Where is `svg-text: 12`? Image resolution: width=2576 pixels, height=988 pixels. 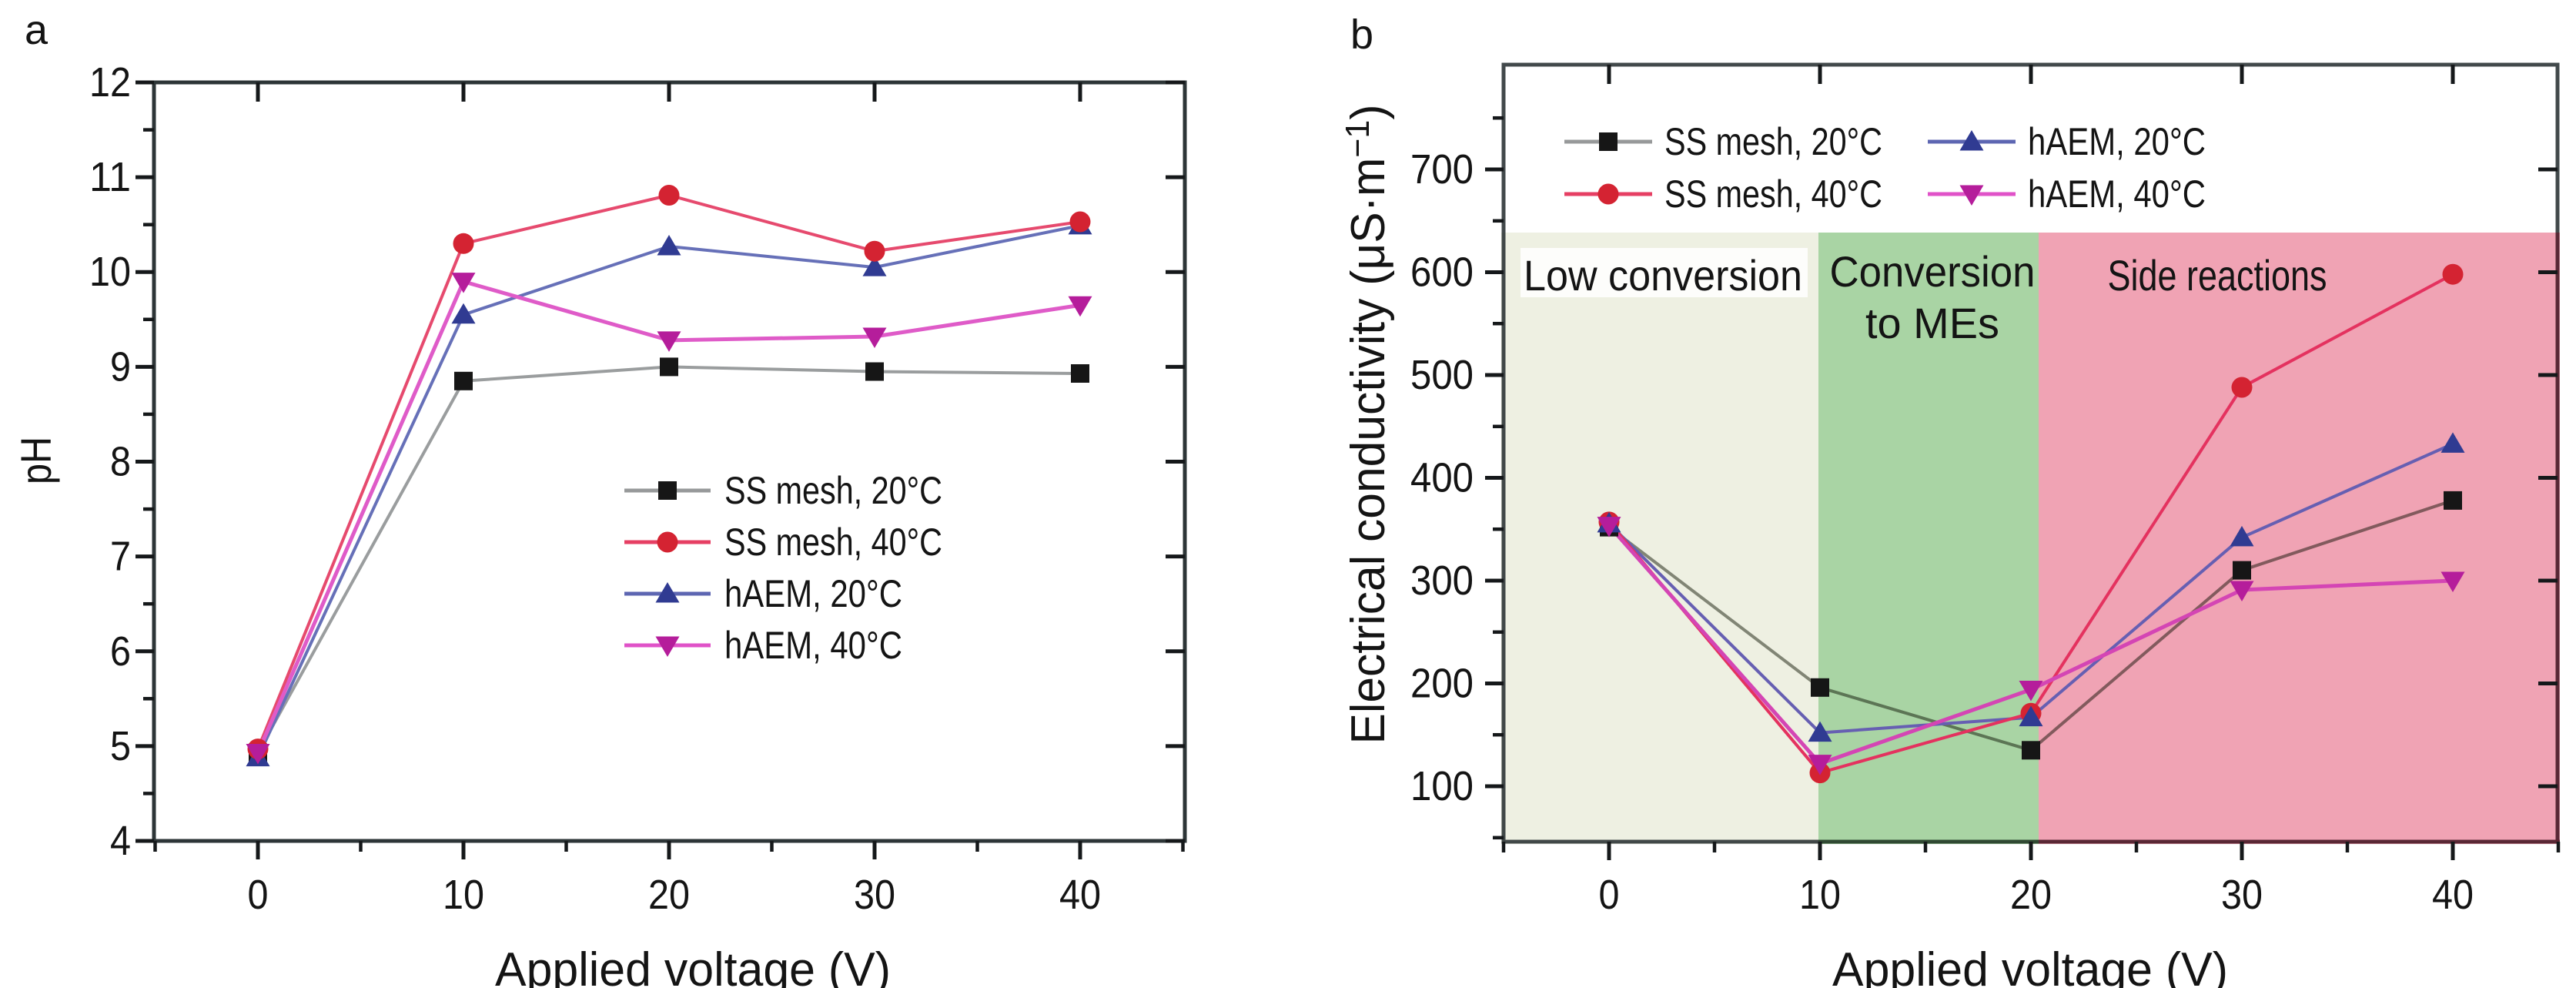 svg-text: 12 is located at coordinates (110, 82).